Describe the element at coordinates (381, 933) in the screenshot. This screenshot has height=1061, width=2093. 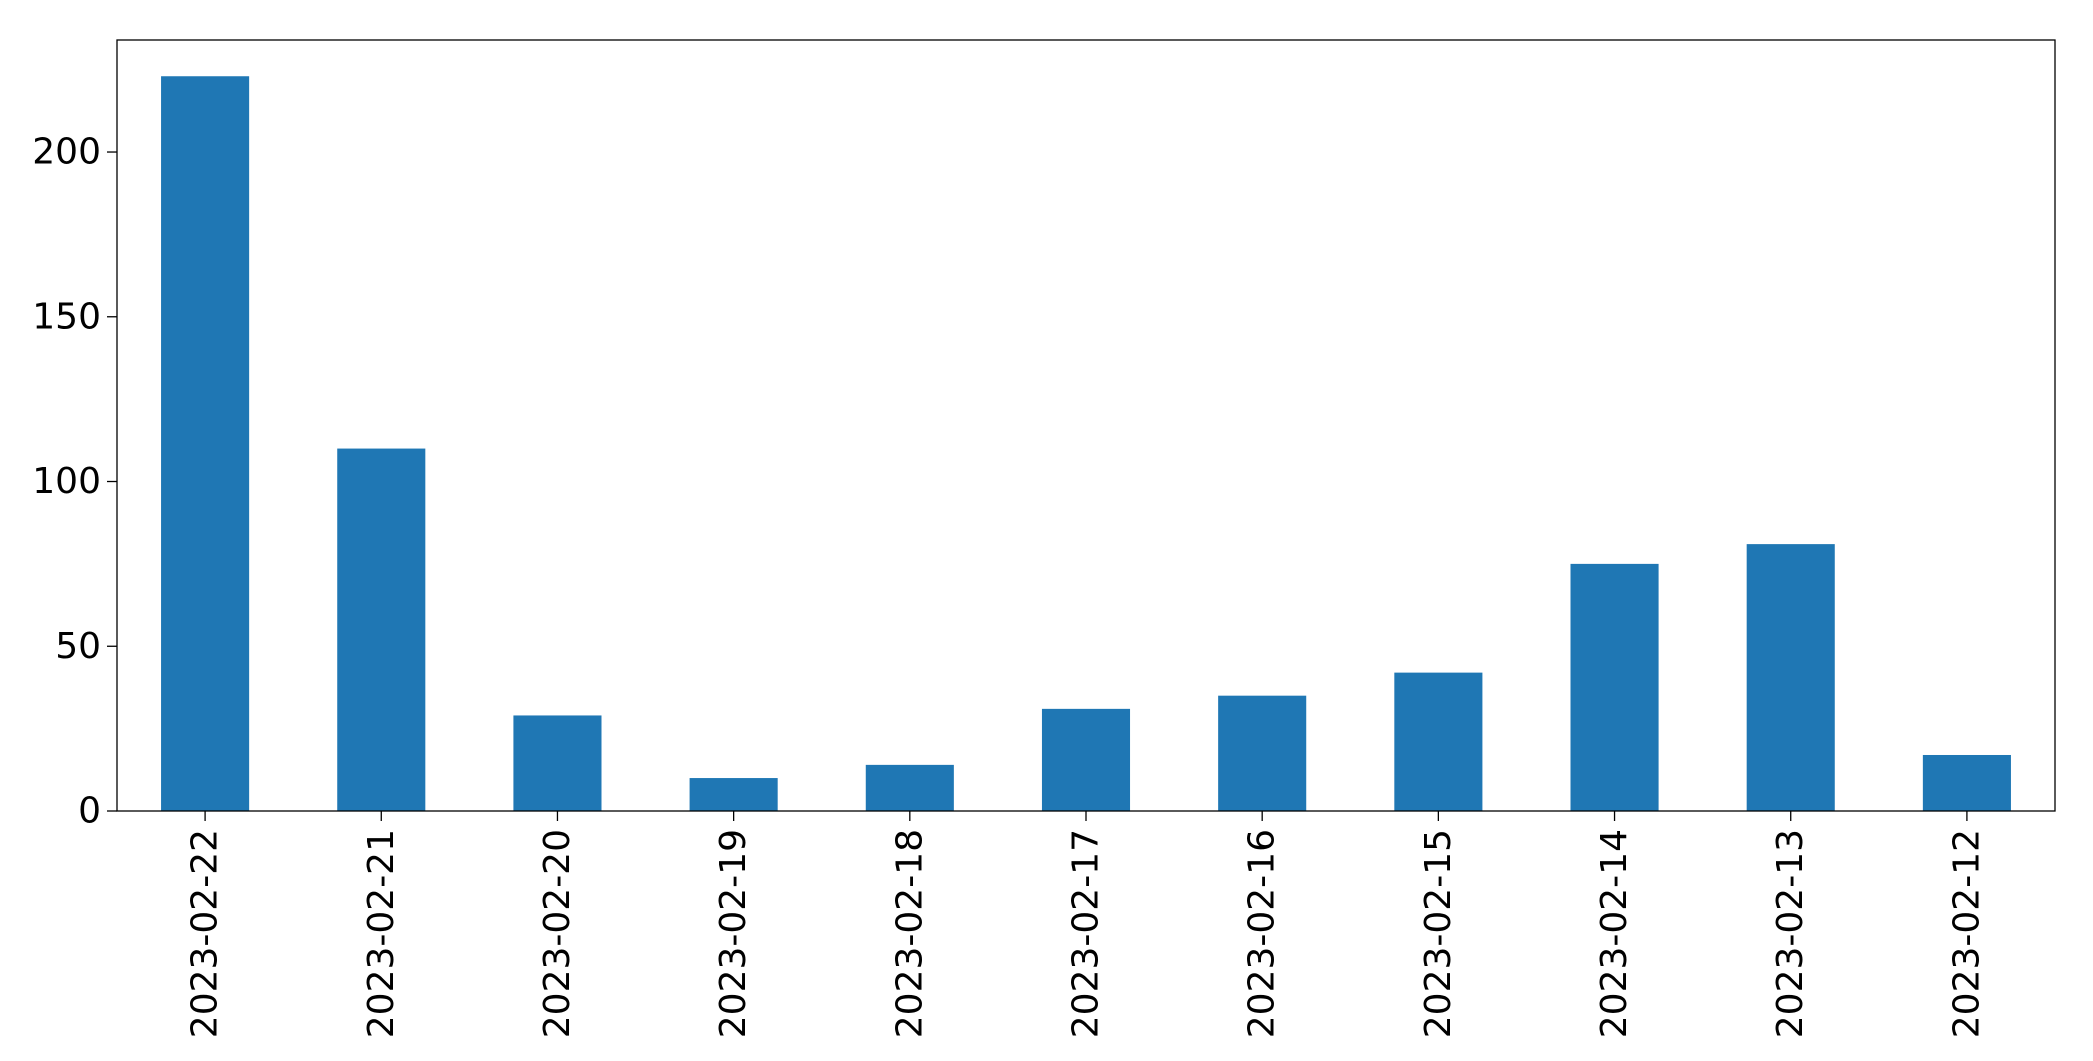
I see `x-tick-label: 2023-02-21` at that location.